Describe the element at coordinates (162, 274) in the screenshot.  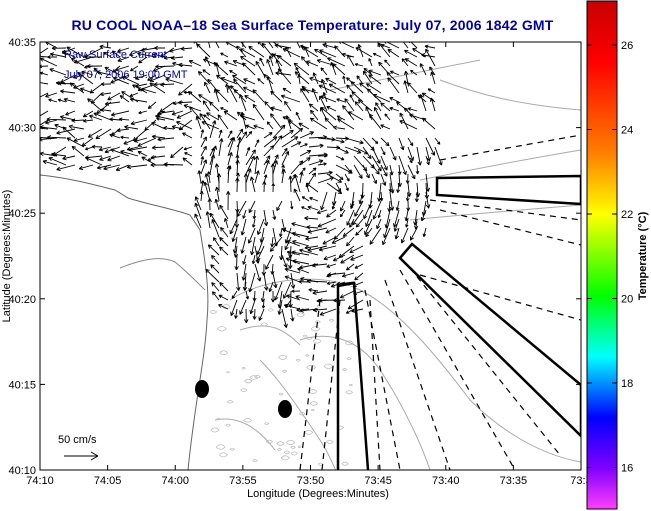
I see `coastline-inner` at that location.